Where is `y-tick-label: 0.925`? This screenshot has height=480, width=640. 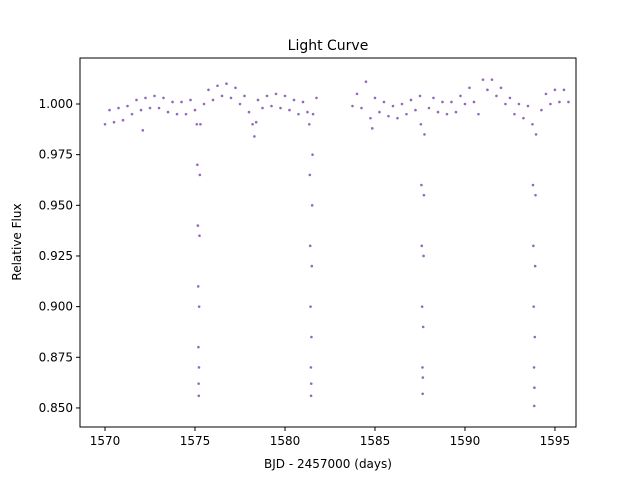 y-tick-label: 0.925 is located at coordinates (56, 256).